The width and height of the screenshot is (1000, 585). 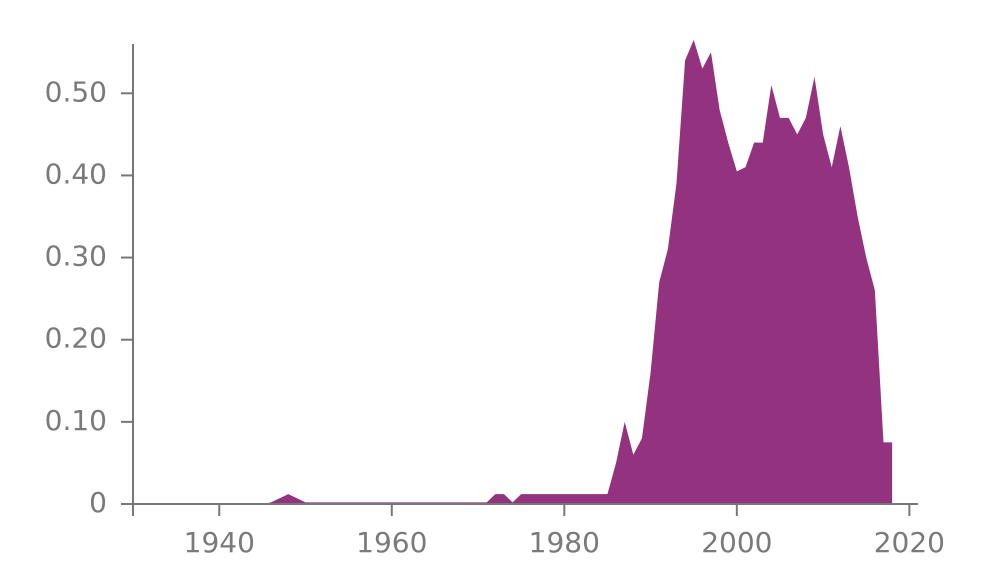 I want to click on y-tick-label: 0.50, so click(x=76, y=91).